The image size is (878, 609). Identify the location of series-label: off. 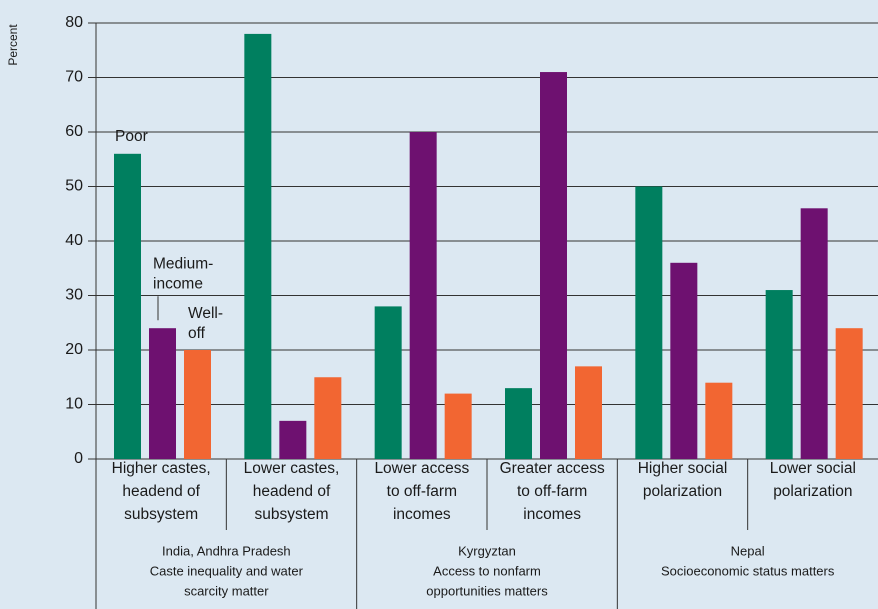
(197, 333).